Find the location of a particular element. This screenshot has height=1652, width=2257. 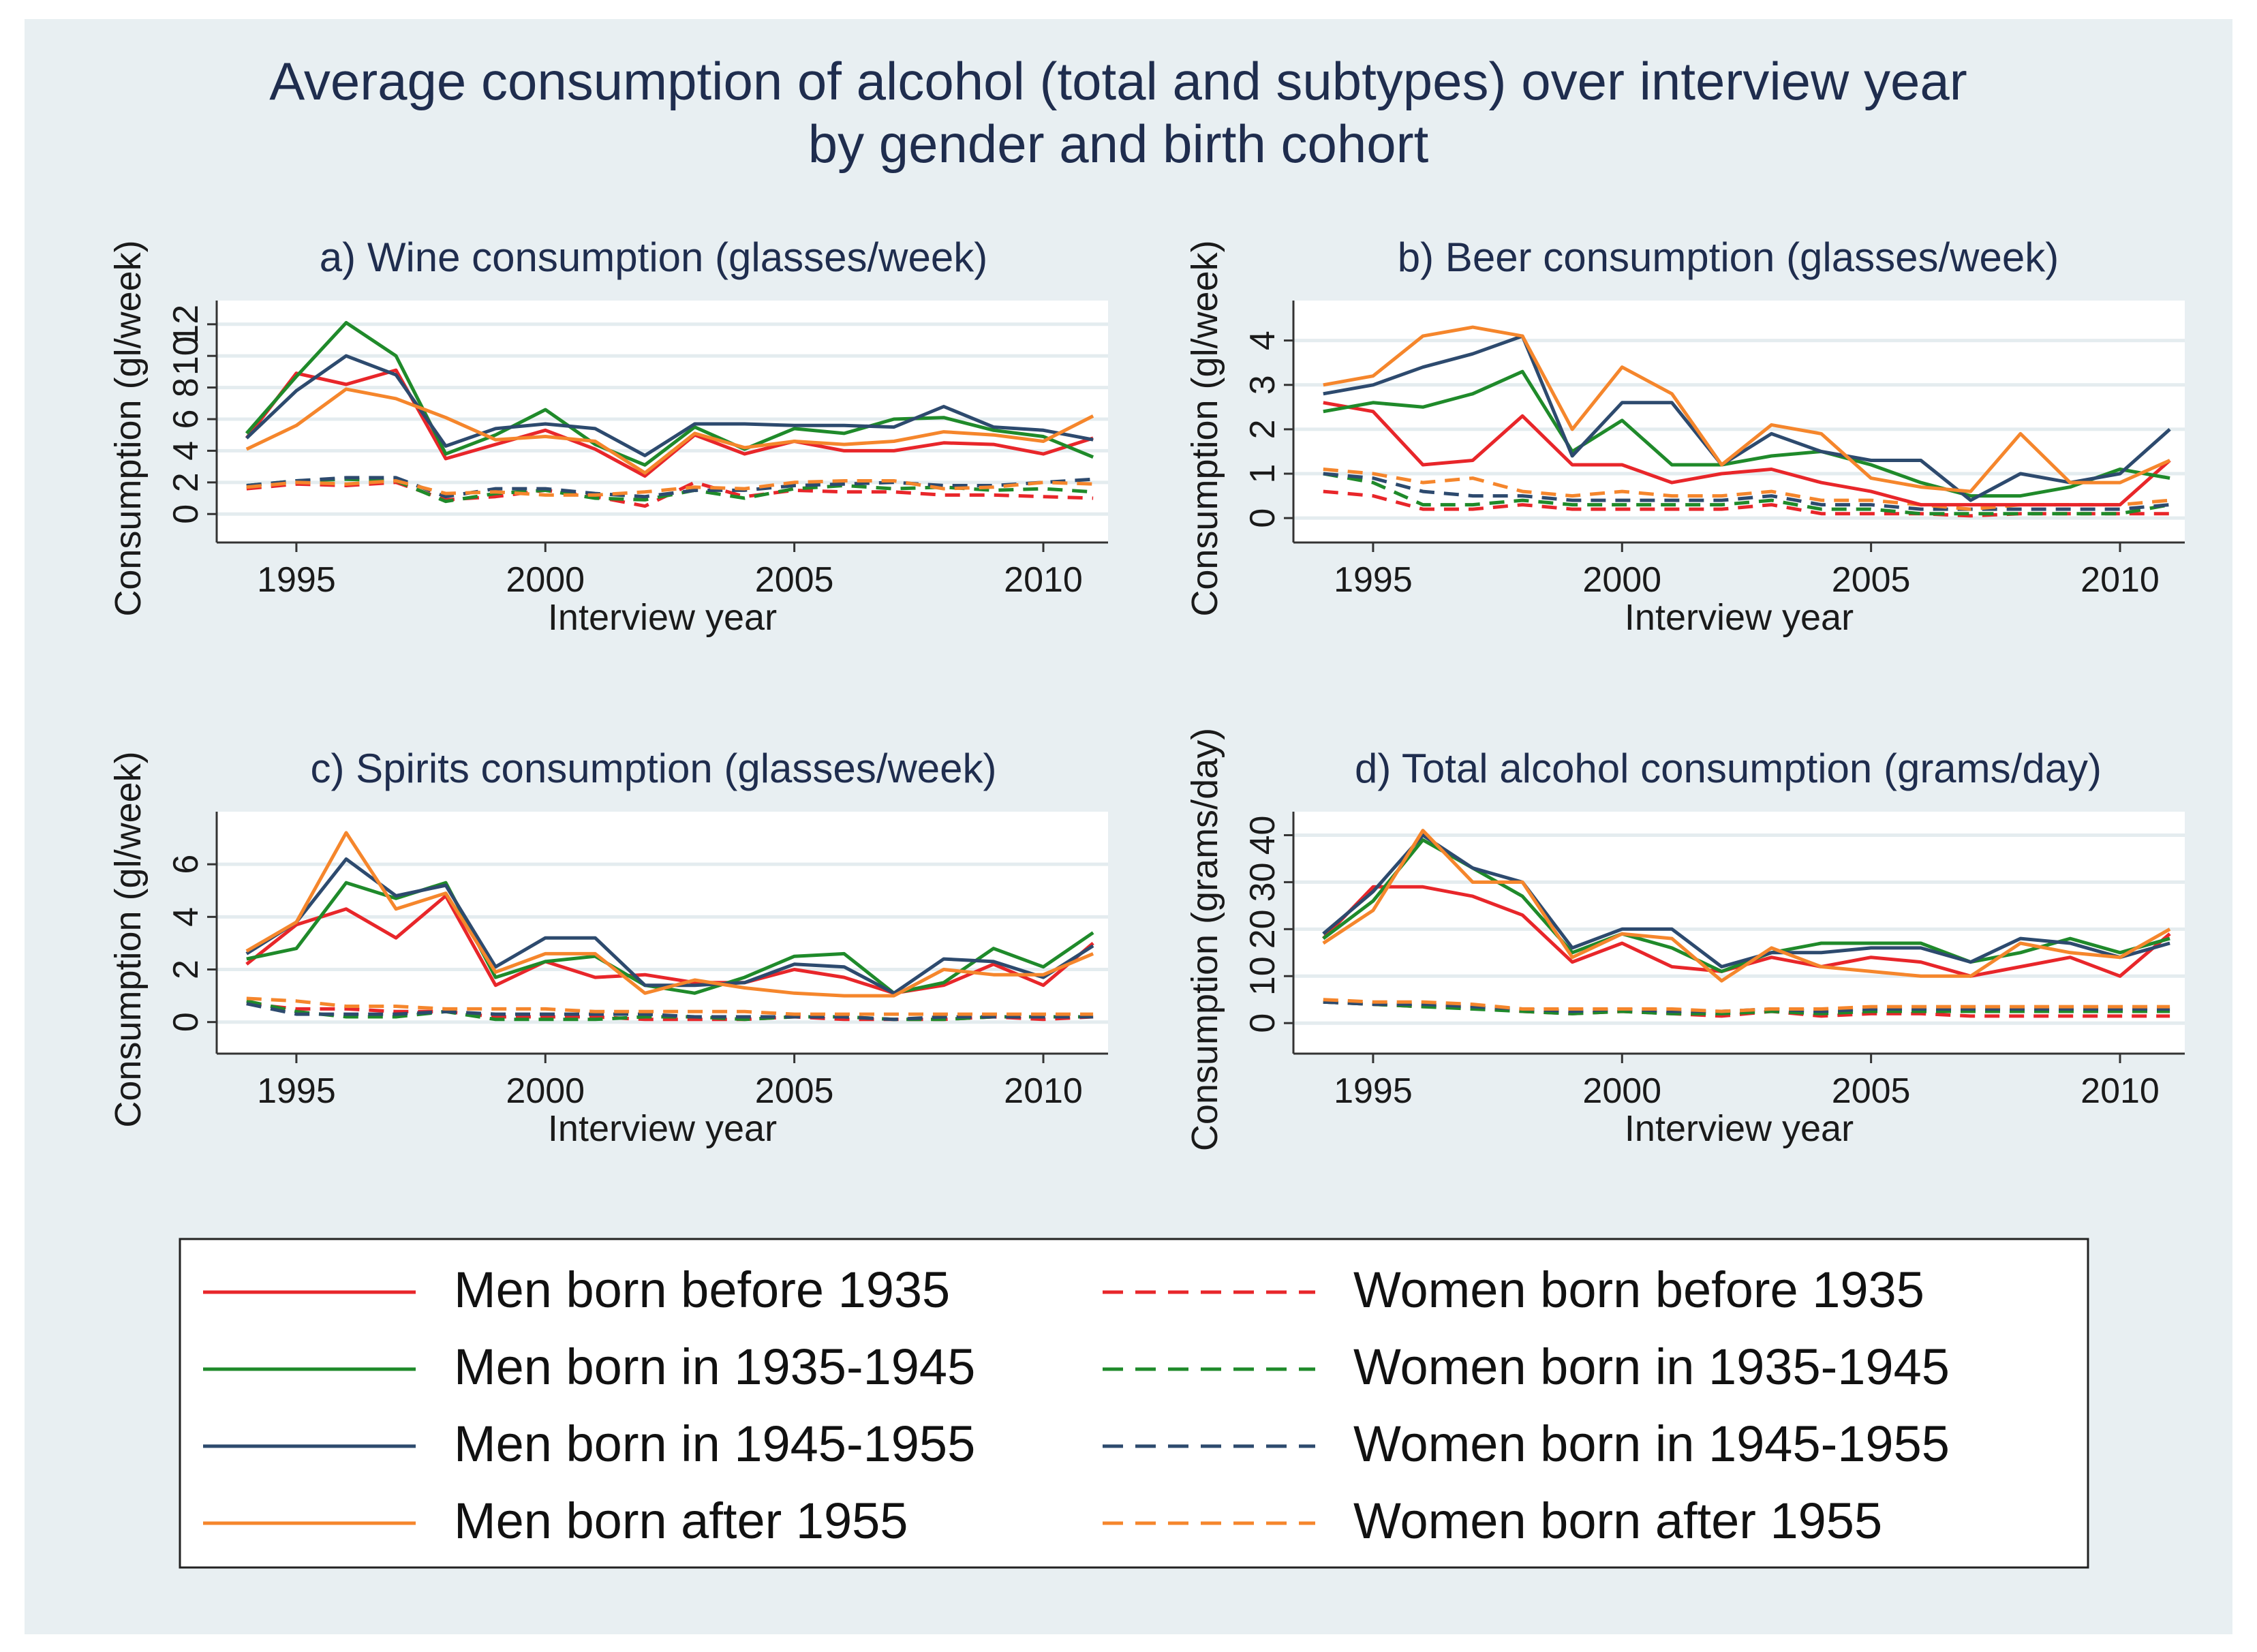

y-tick-label: 3 is located at coordinates (1263, 385).